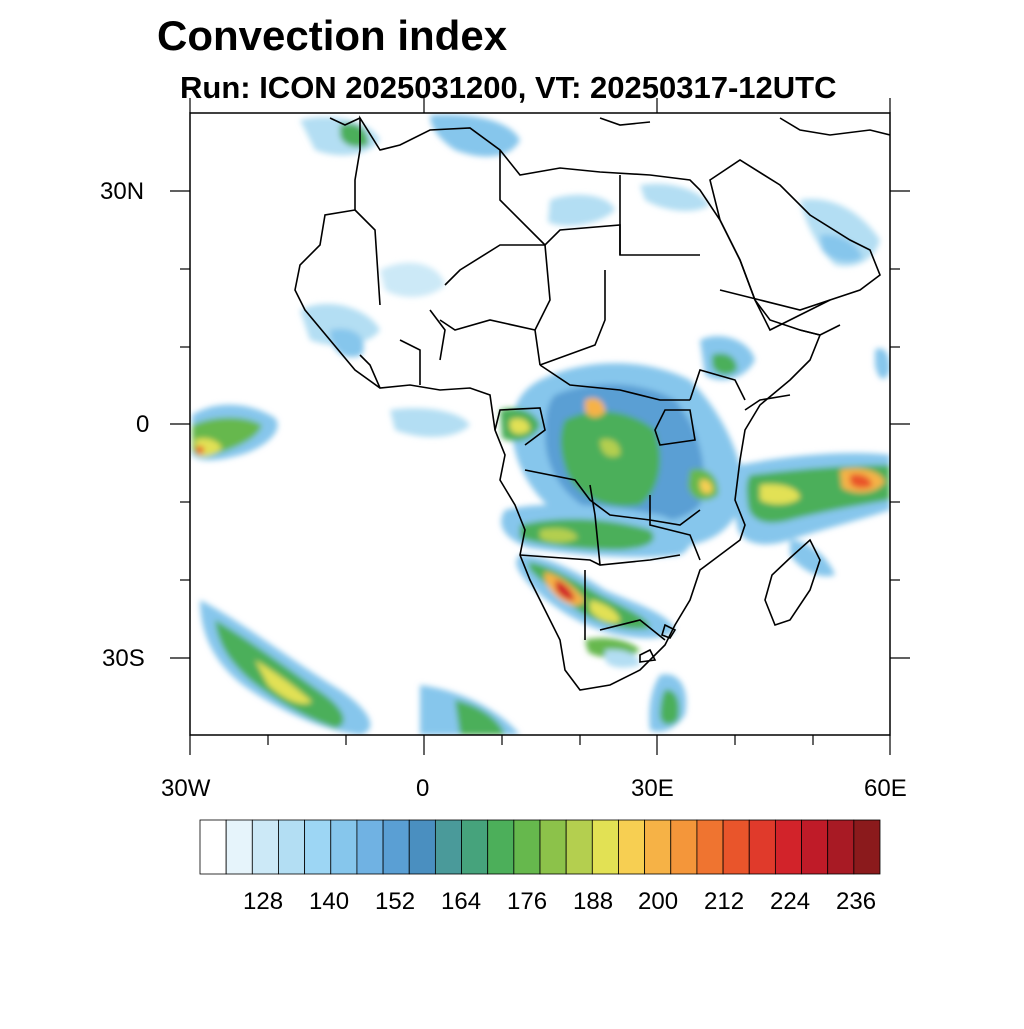  I want to click on colorbar-label: 164, so click(461, 901).